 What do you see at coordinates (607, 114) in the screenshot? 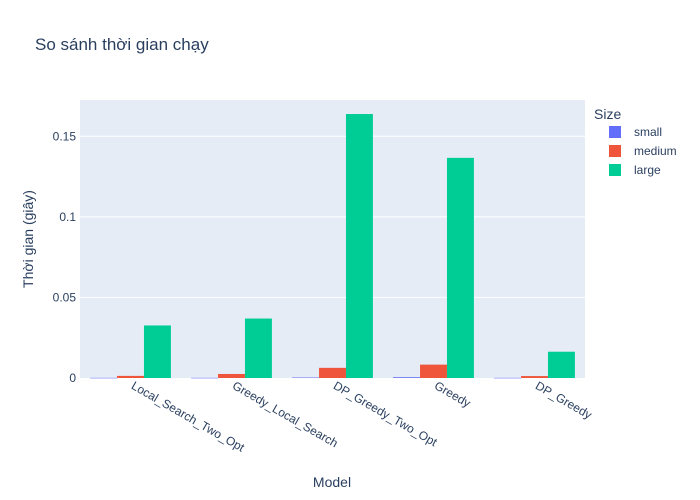
I see `legend-title: Size` at bounding box center [607, 114].